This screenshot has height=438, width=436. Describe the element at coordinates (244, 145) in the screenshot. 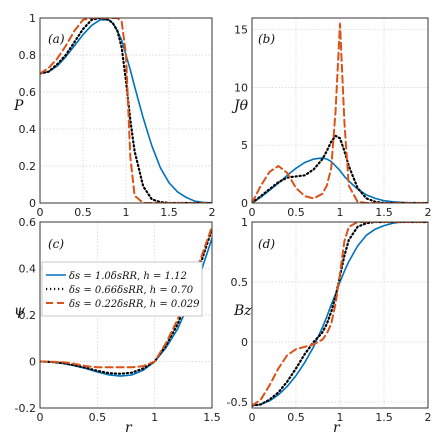

I see `ytick-label: 5` at that location.